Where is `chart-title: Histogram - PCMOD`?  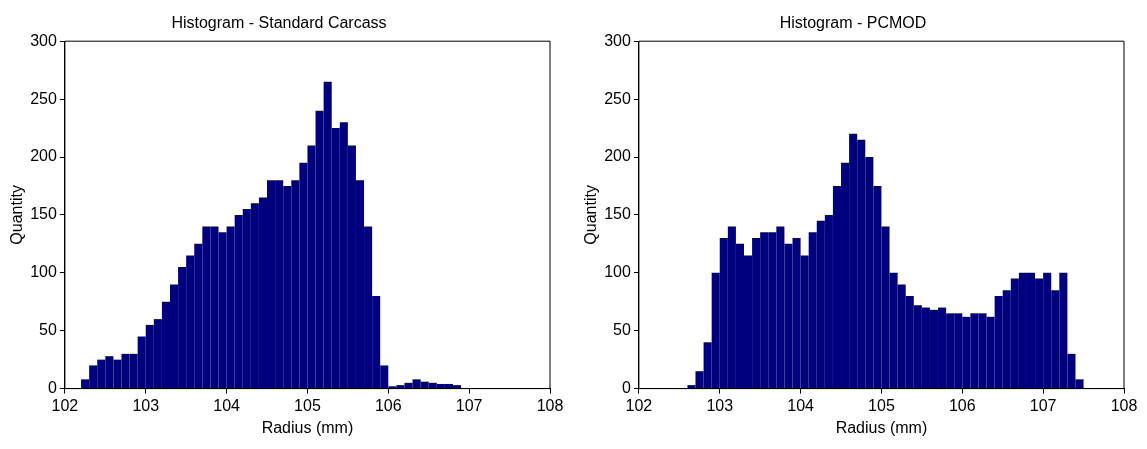 chart-title: Histogram - PCMOD is located at coordinates (853, 23).